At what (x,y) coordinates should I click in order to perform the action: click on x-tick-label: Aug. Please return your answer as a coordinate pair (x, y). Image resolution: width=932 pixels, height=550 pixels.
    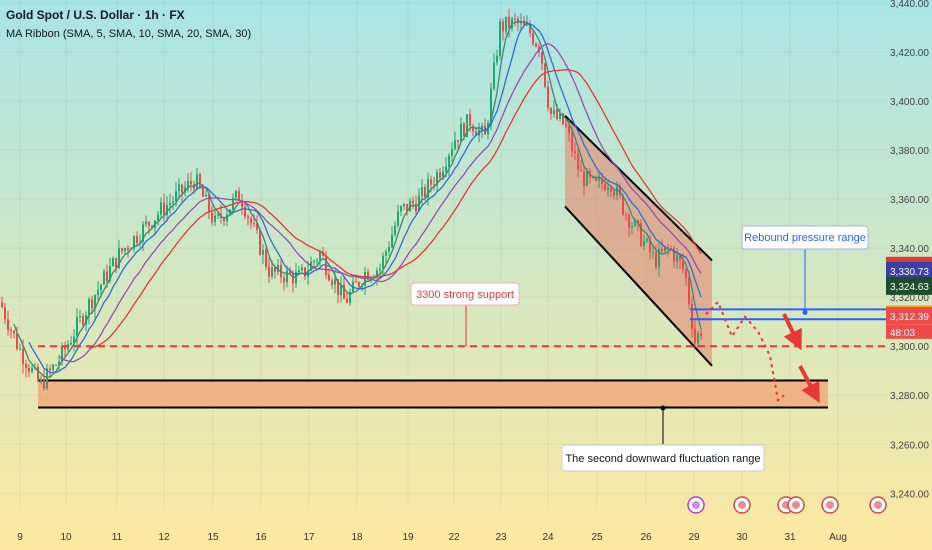
    Looking at the image, I should click on (838, 537).